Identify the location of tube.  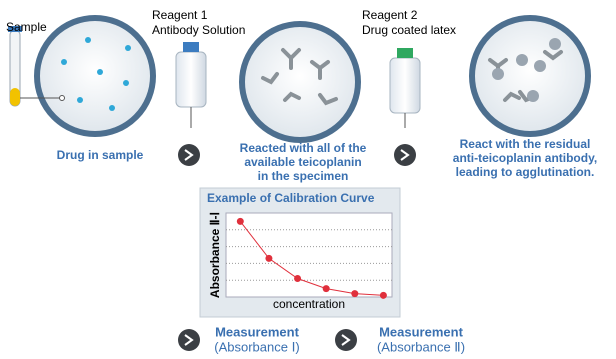
(36, 66).